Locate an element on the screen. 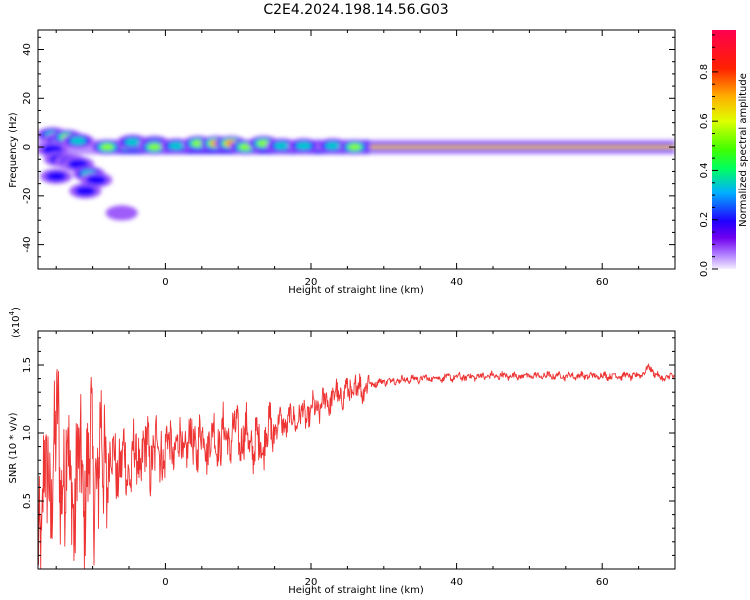  snr-xtick-label: 40 is located at coordinates (456, 582).